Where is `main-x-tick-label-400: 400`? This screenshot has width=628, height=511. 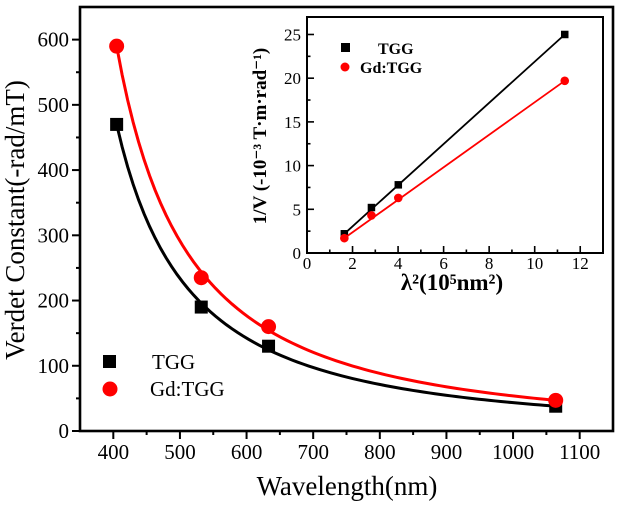
main-x-tick-label-400: 400 is located at coordinates (114, 452).